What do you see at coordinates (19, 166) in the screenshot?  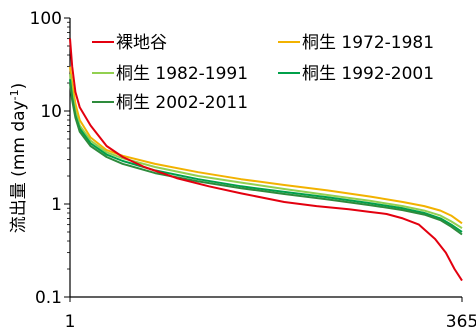 I see `y-axis-title-main: 流出量 (mm day` at bounding box center [19, 166].